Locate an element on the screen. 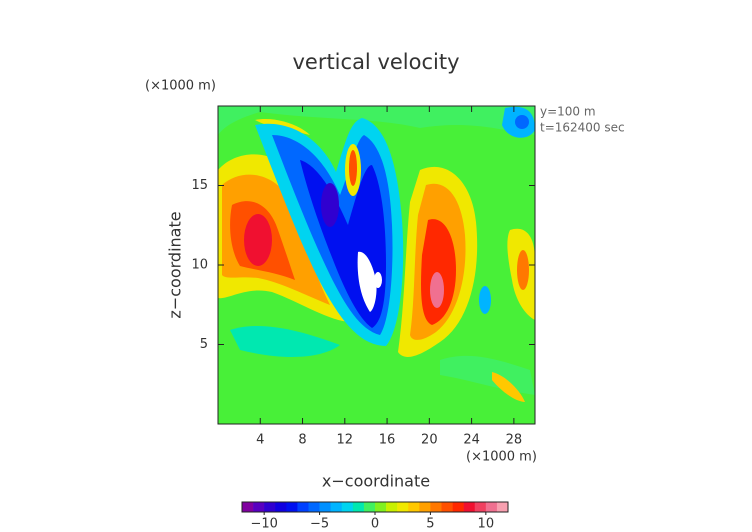 The height and width of the screenshot is (532, 752). y-tick-label: 10 is located at coordinates (199, 265).